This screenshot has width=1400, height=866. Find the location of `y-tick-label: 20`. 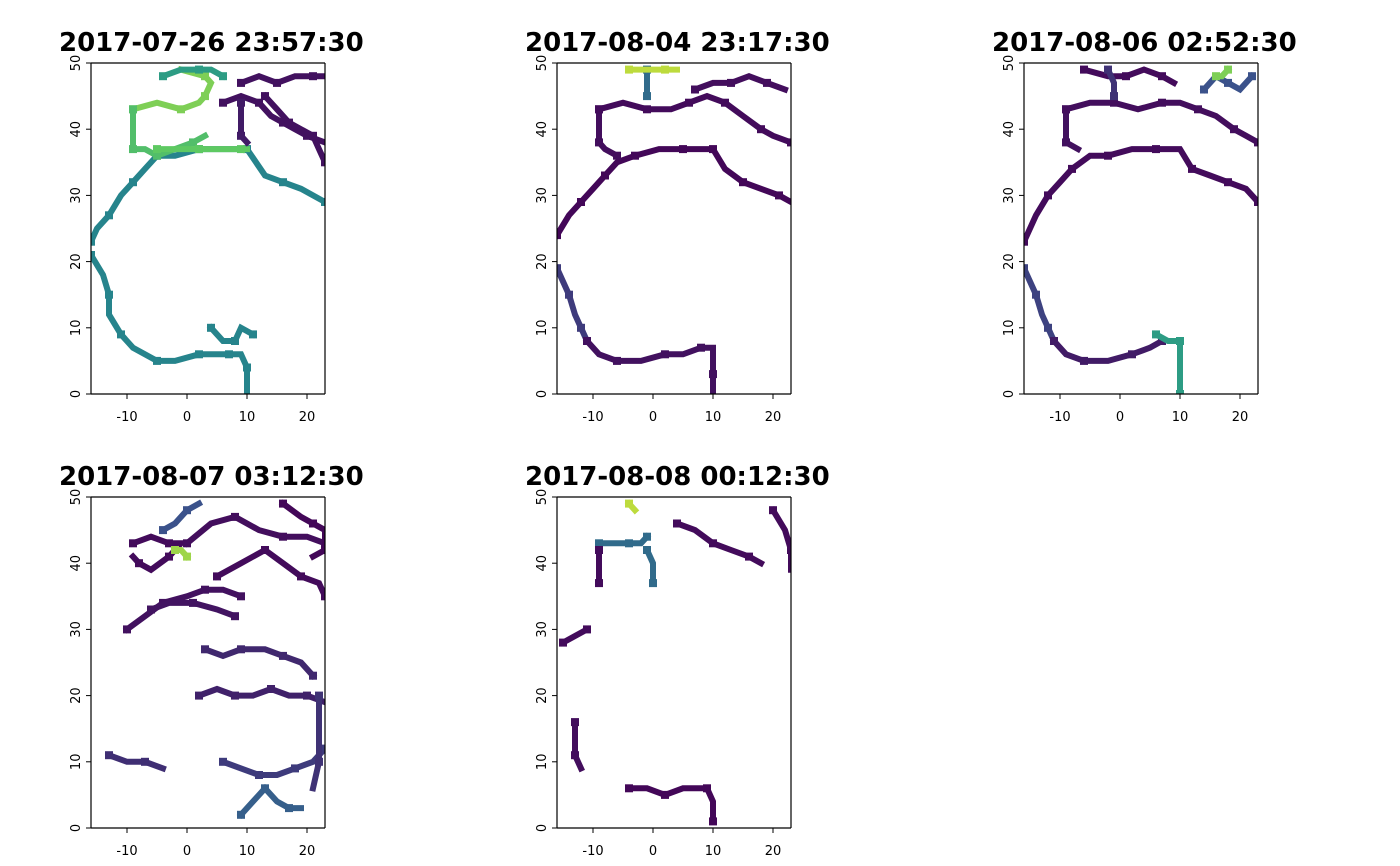

y-tick-label: 20 is located at coordinates (76, 695).